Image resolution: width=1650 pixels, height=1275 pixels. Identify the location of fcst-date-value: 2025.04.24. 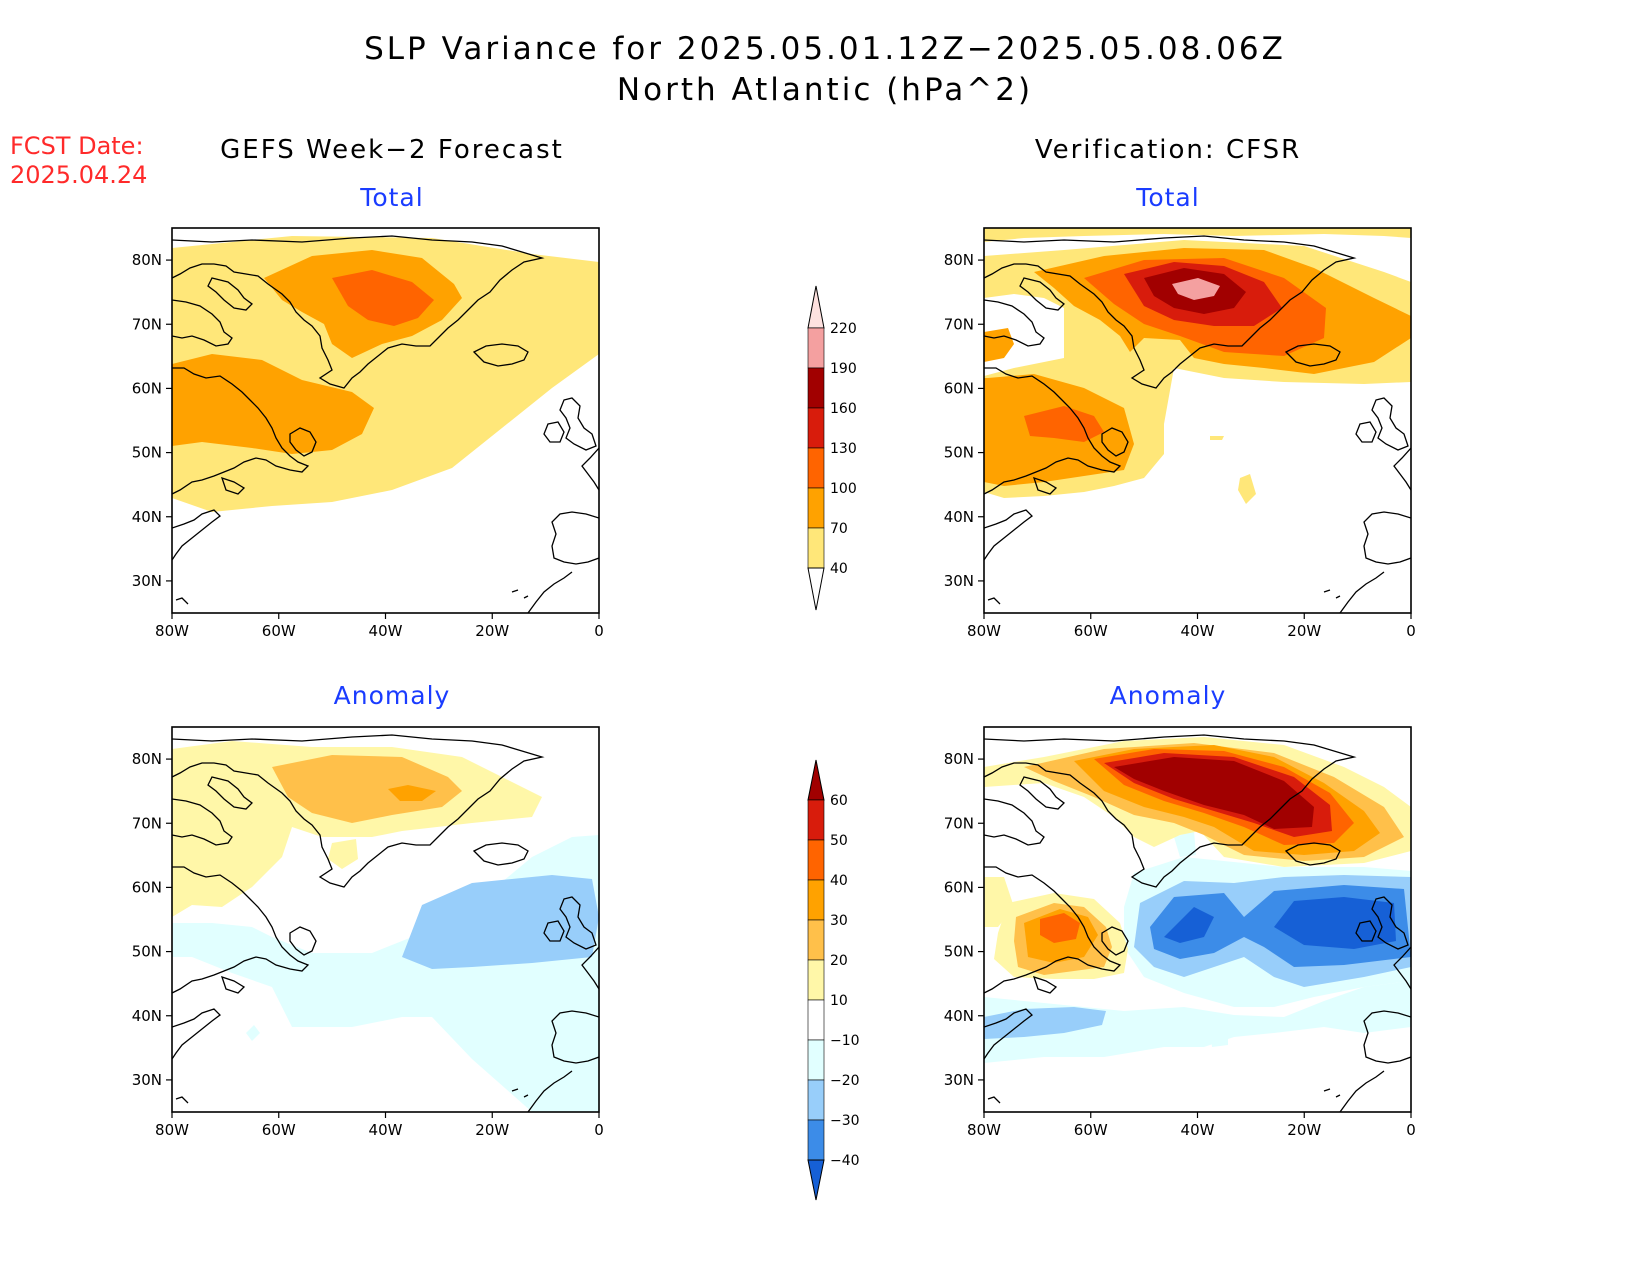
(78, 175).